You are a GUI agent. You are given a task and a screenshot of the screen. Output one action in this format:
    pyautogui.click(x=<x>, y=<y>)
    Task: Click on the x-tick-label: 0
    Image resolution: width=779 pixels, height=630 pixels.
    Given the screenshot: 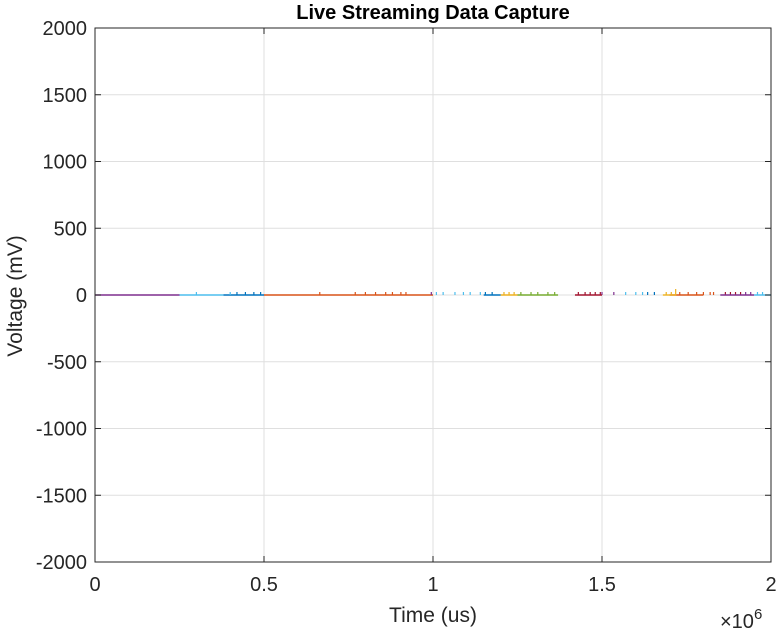 What is the action you would take?
    pyautogui.click(x=94, y=585)
    